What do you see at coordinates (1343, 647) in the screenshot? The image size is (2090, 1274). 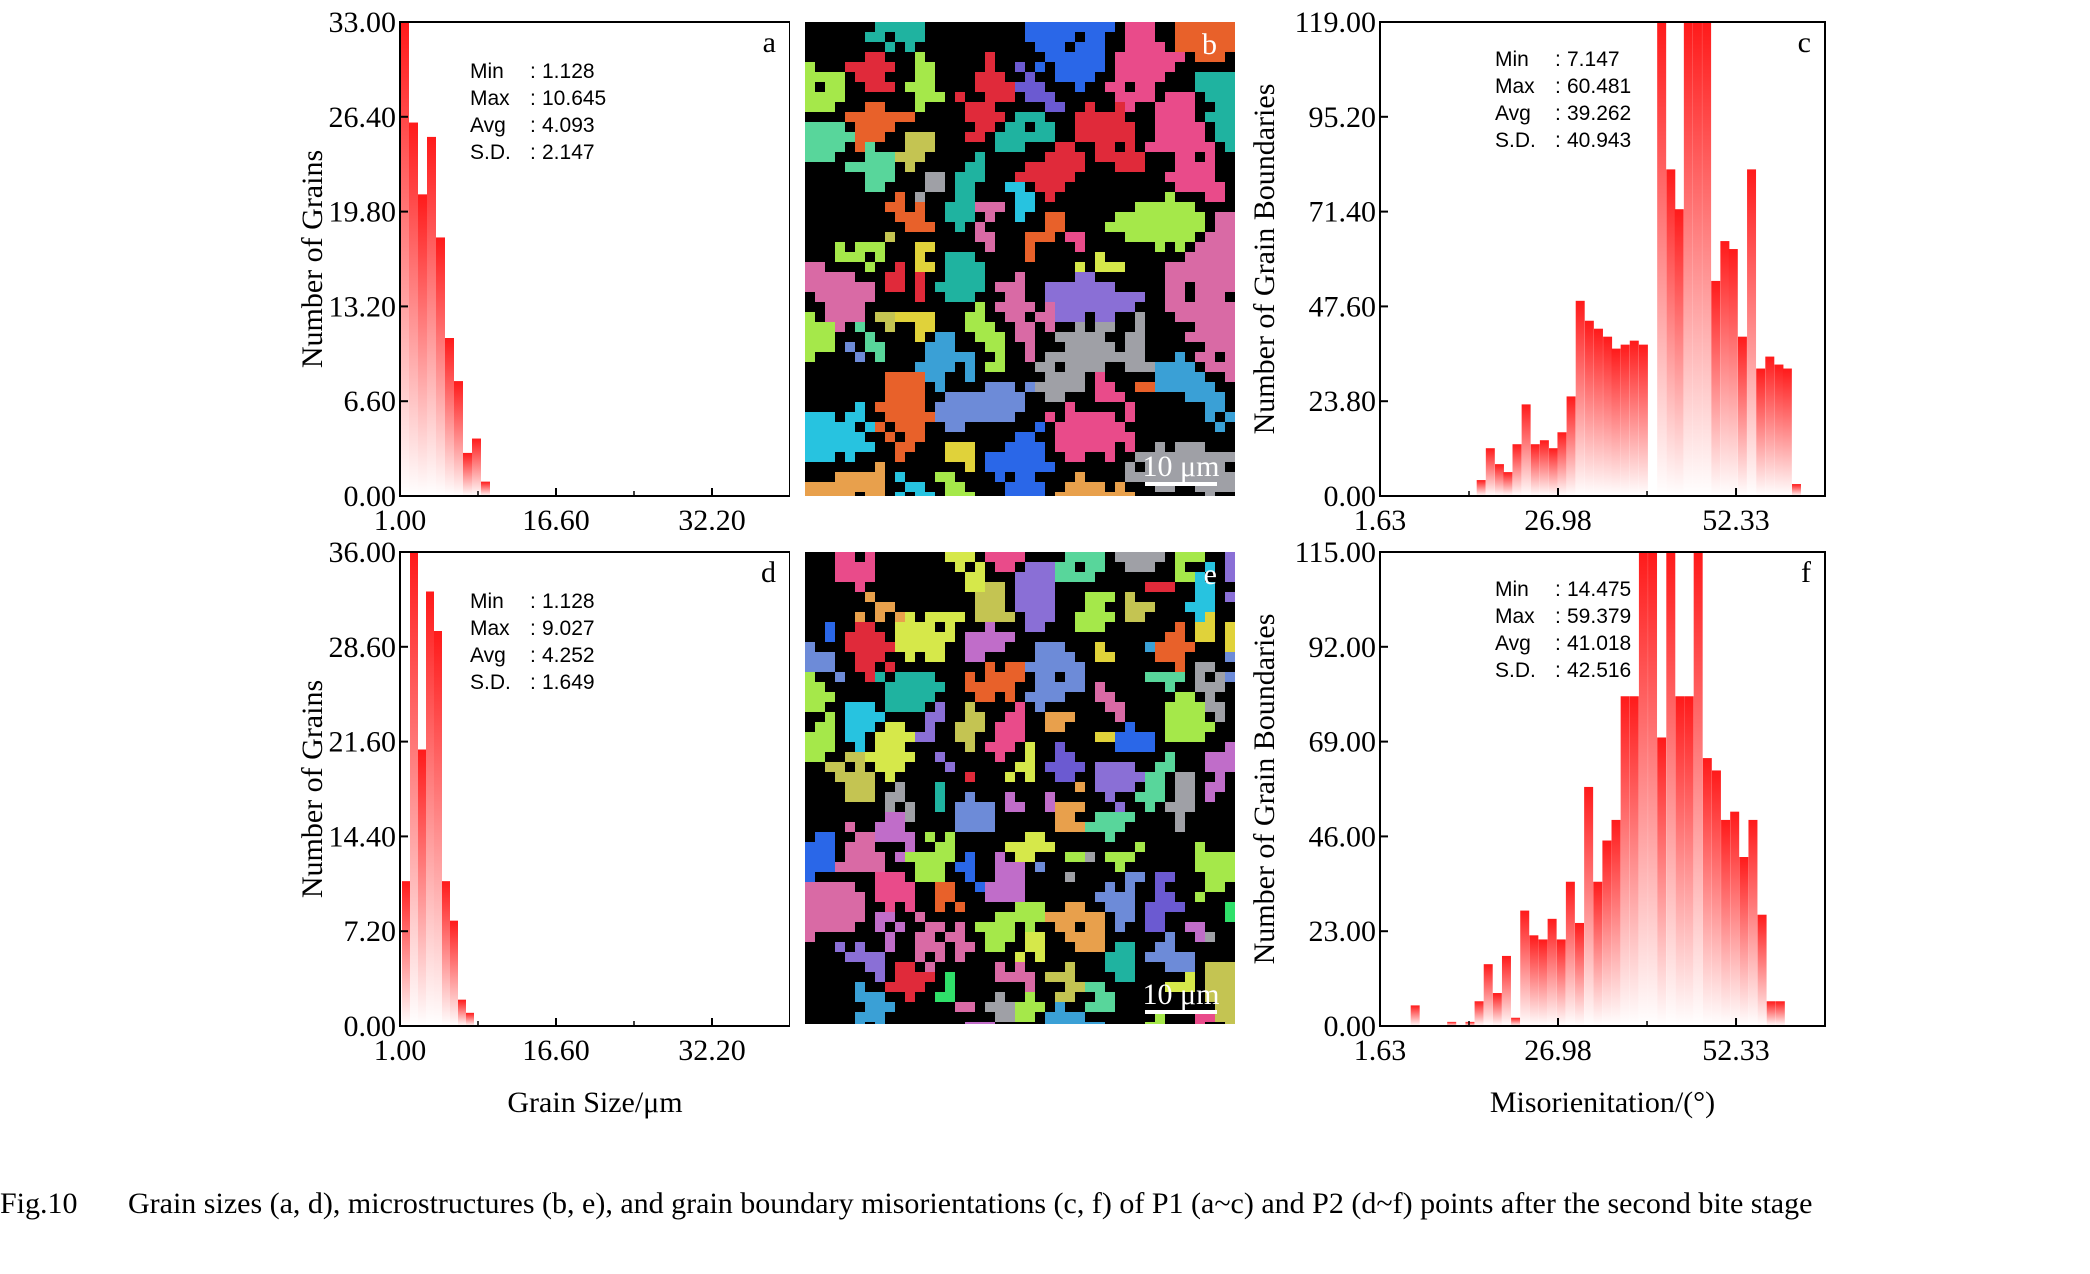 I see `y-tick-label: 92.00` at bounding box center [1343, 647].